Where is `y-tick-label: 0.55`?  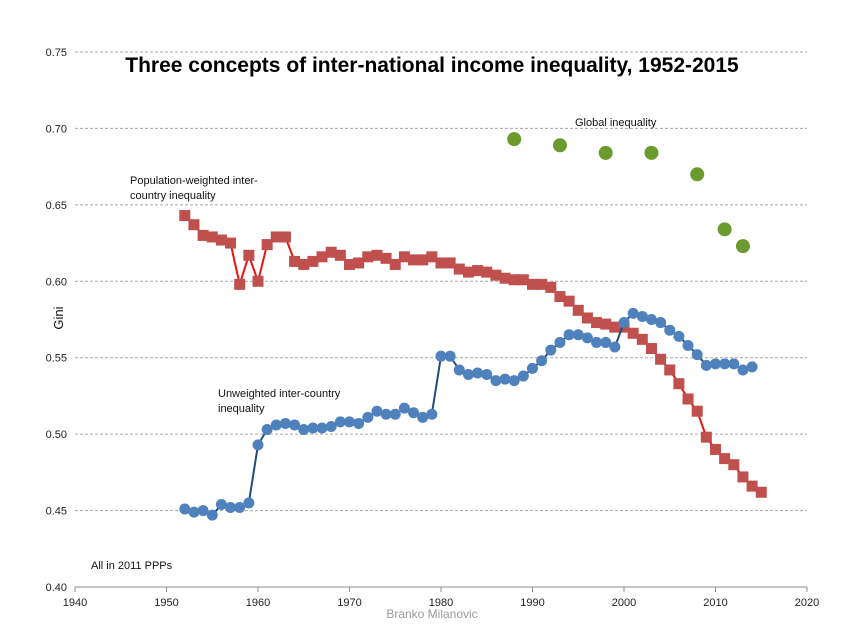
y-tick-label: 0.55 is located at coordinates (56, 359).